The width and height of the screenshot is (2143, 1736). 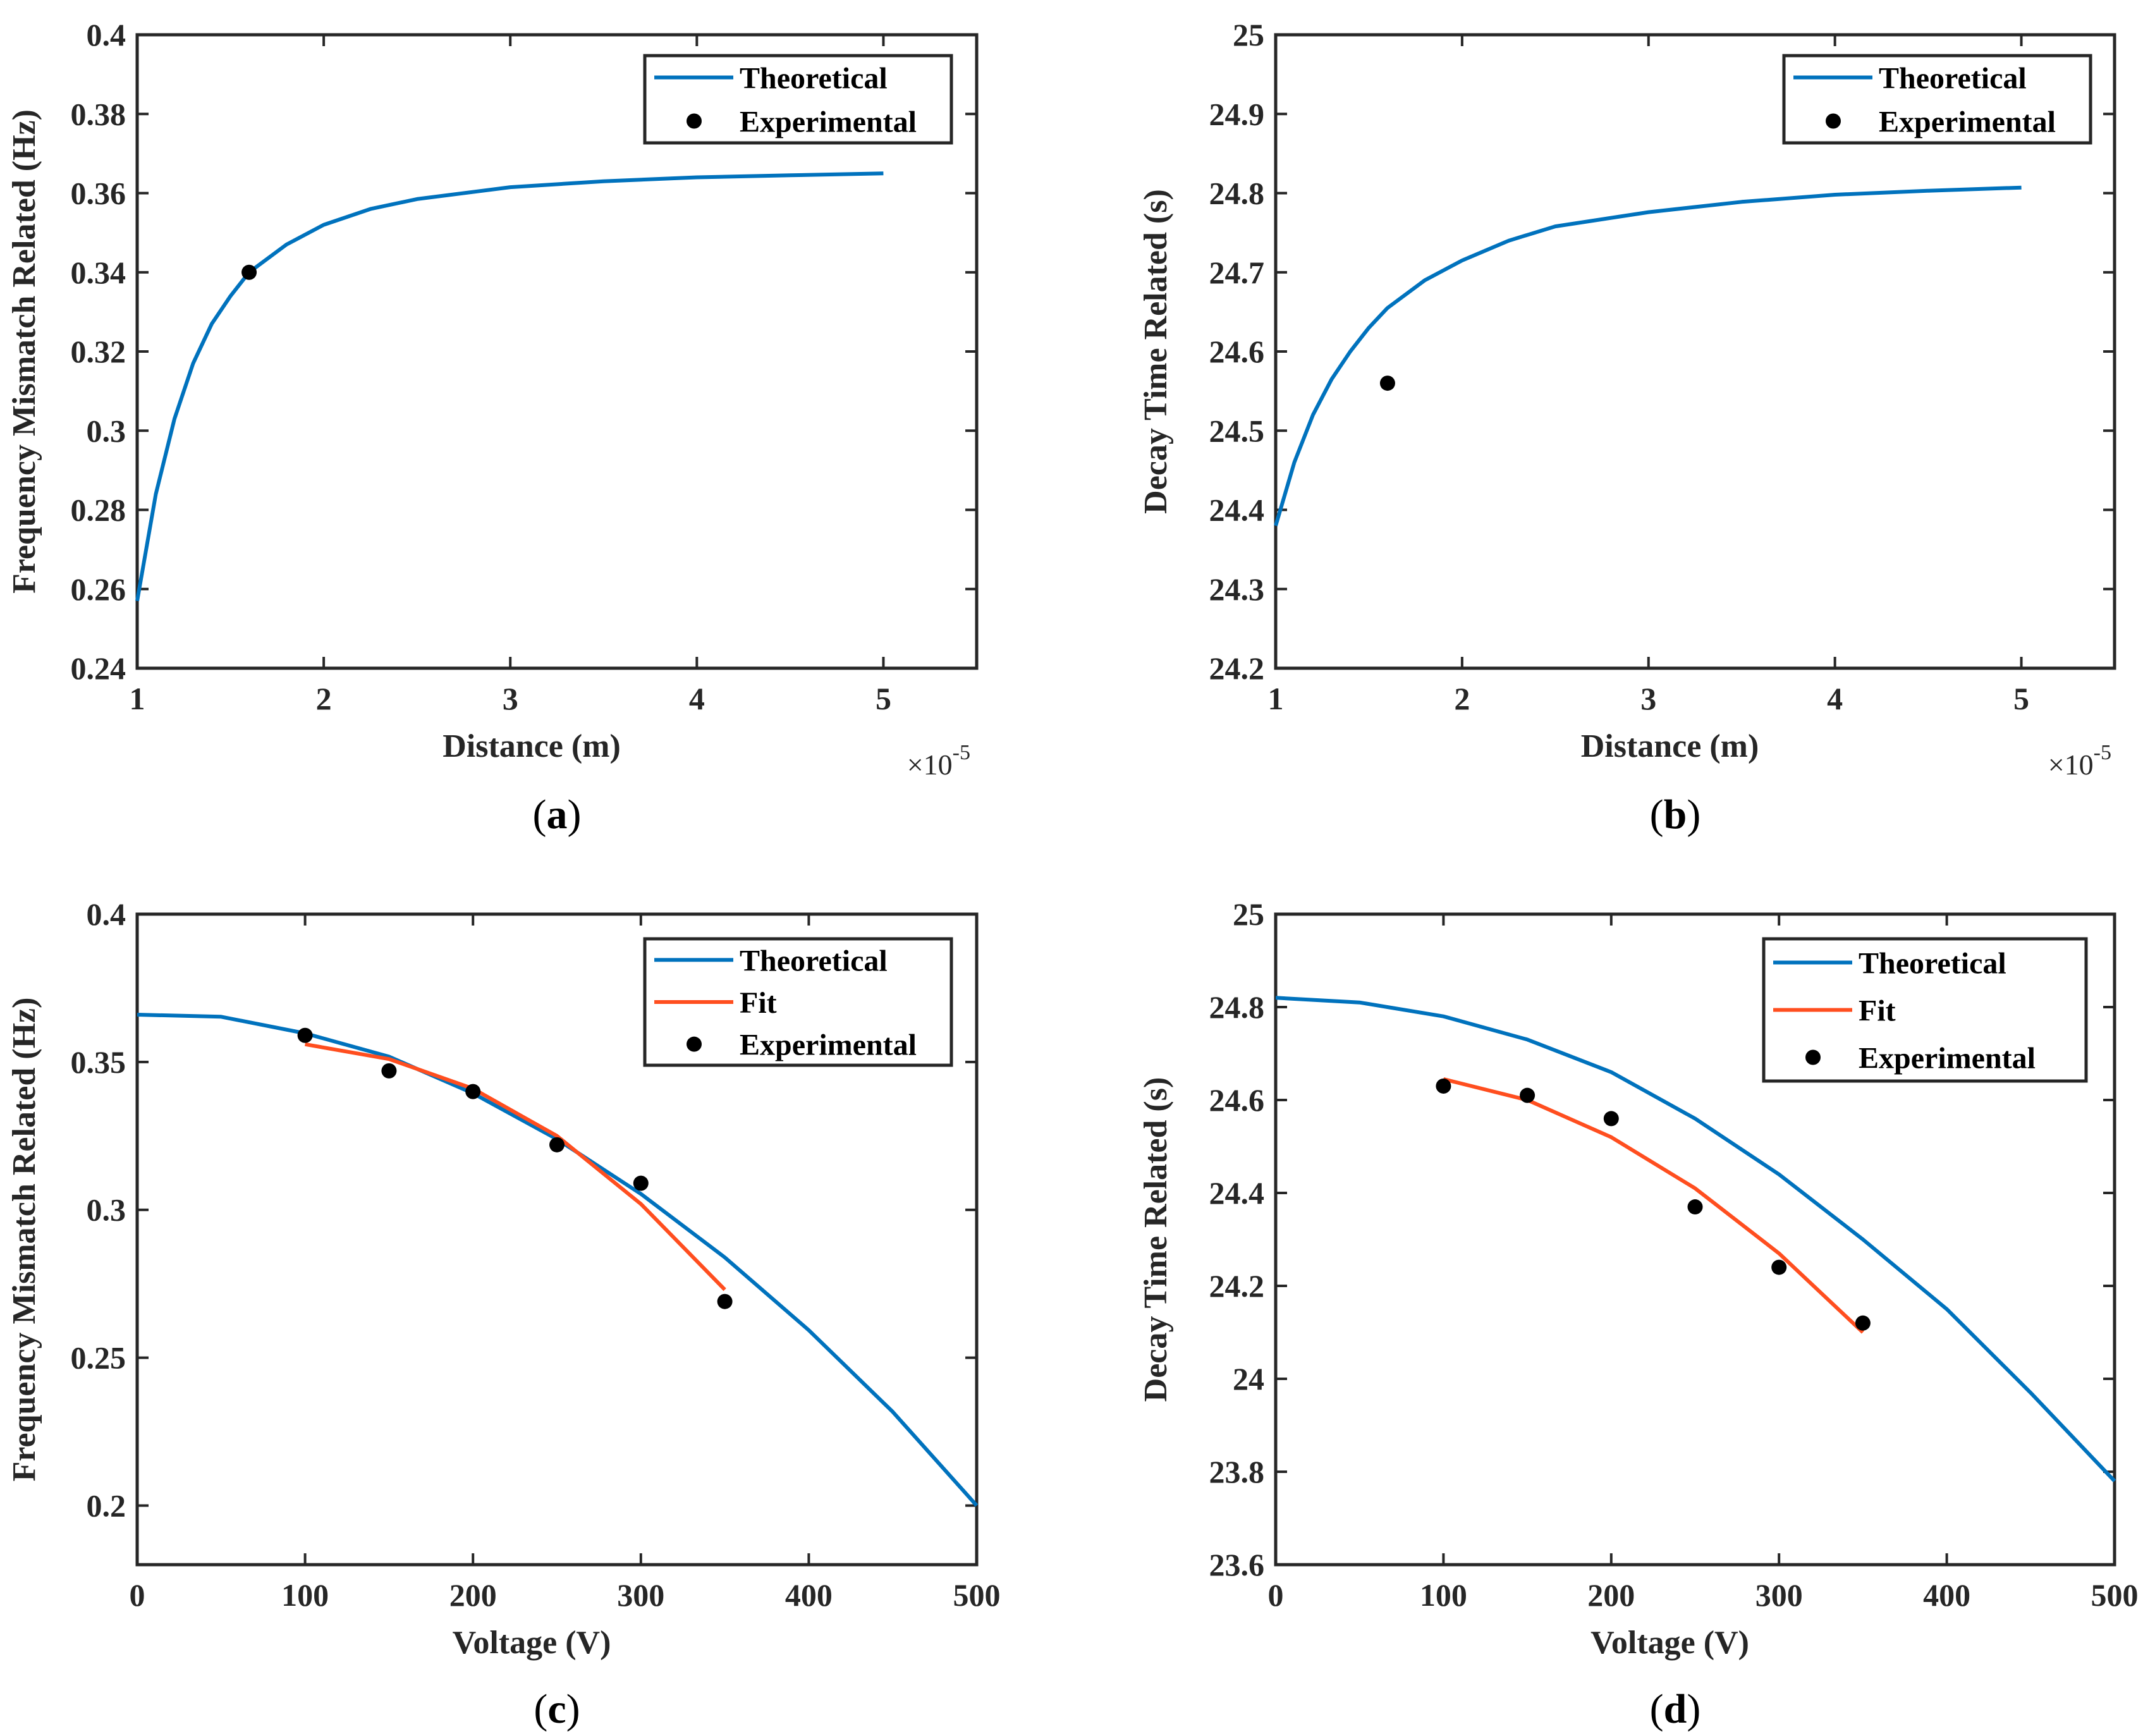 I want to click on y-tick-label: 0.35, so click(x=98, y=1062).